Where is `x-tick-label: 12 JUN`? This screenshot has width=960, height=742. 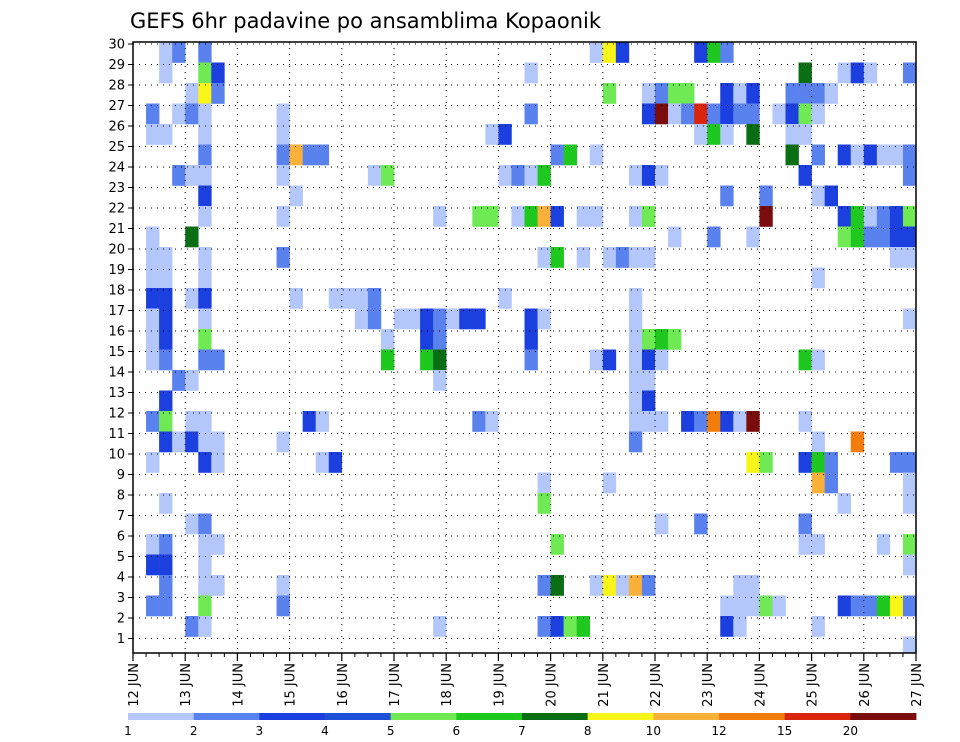 x-tick-label: 12 JUN is located at coordinates (134, 685).